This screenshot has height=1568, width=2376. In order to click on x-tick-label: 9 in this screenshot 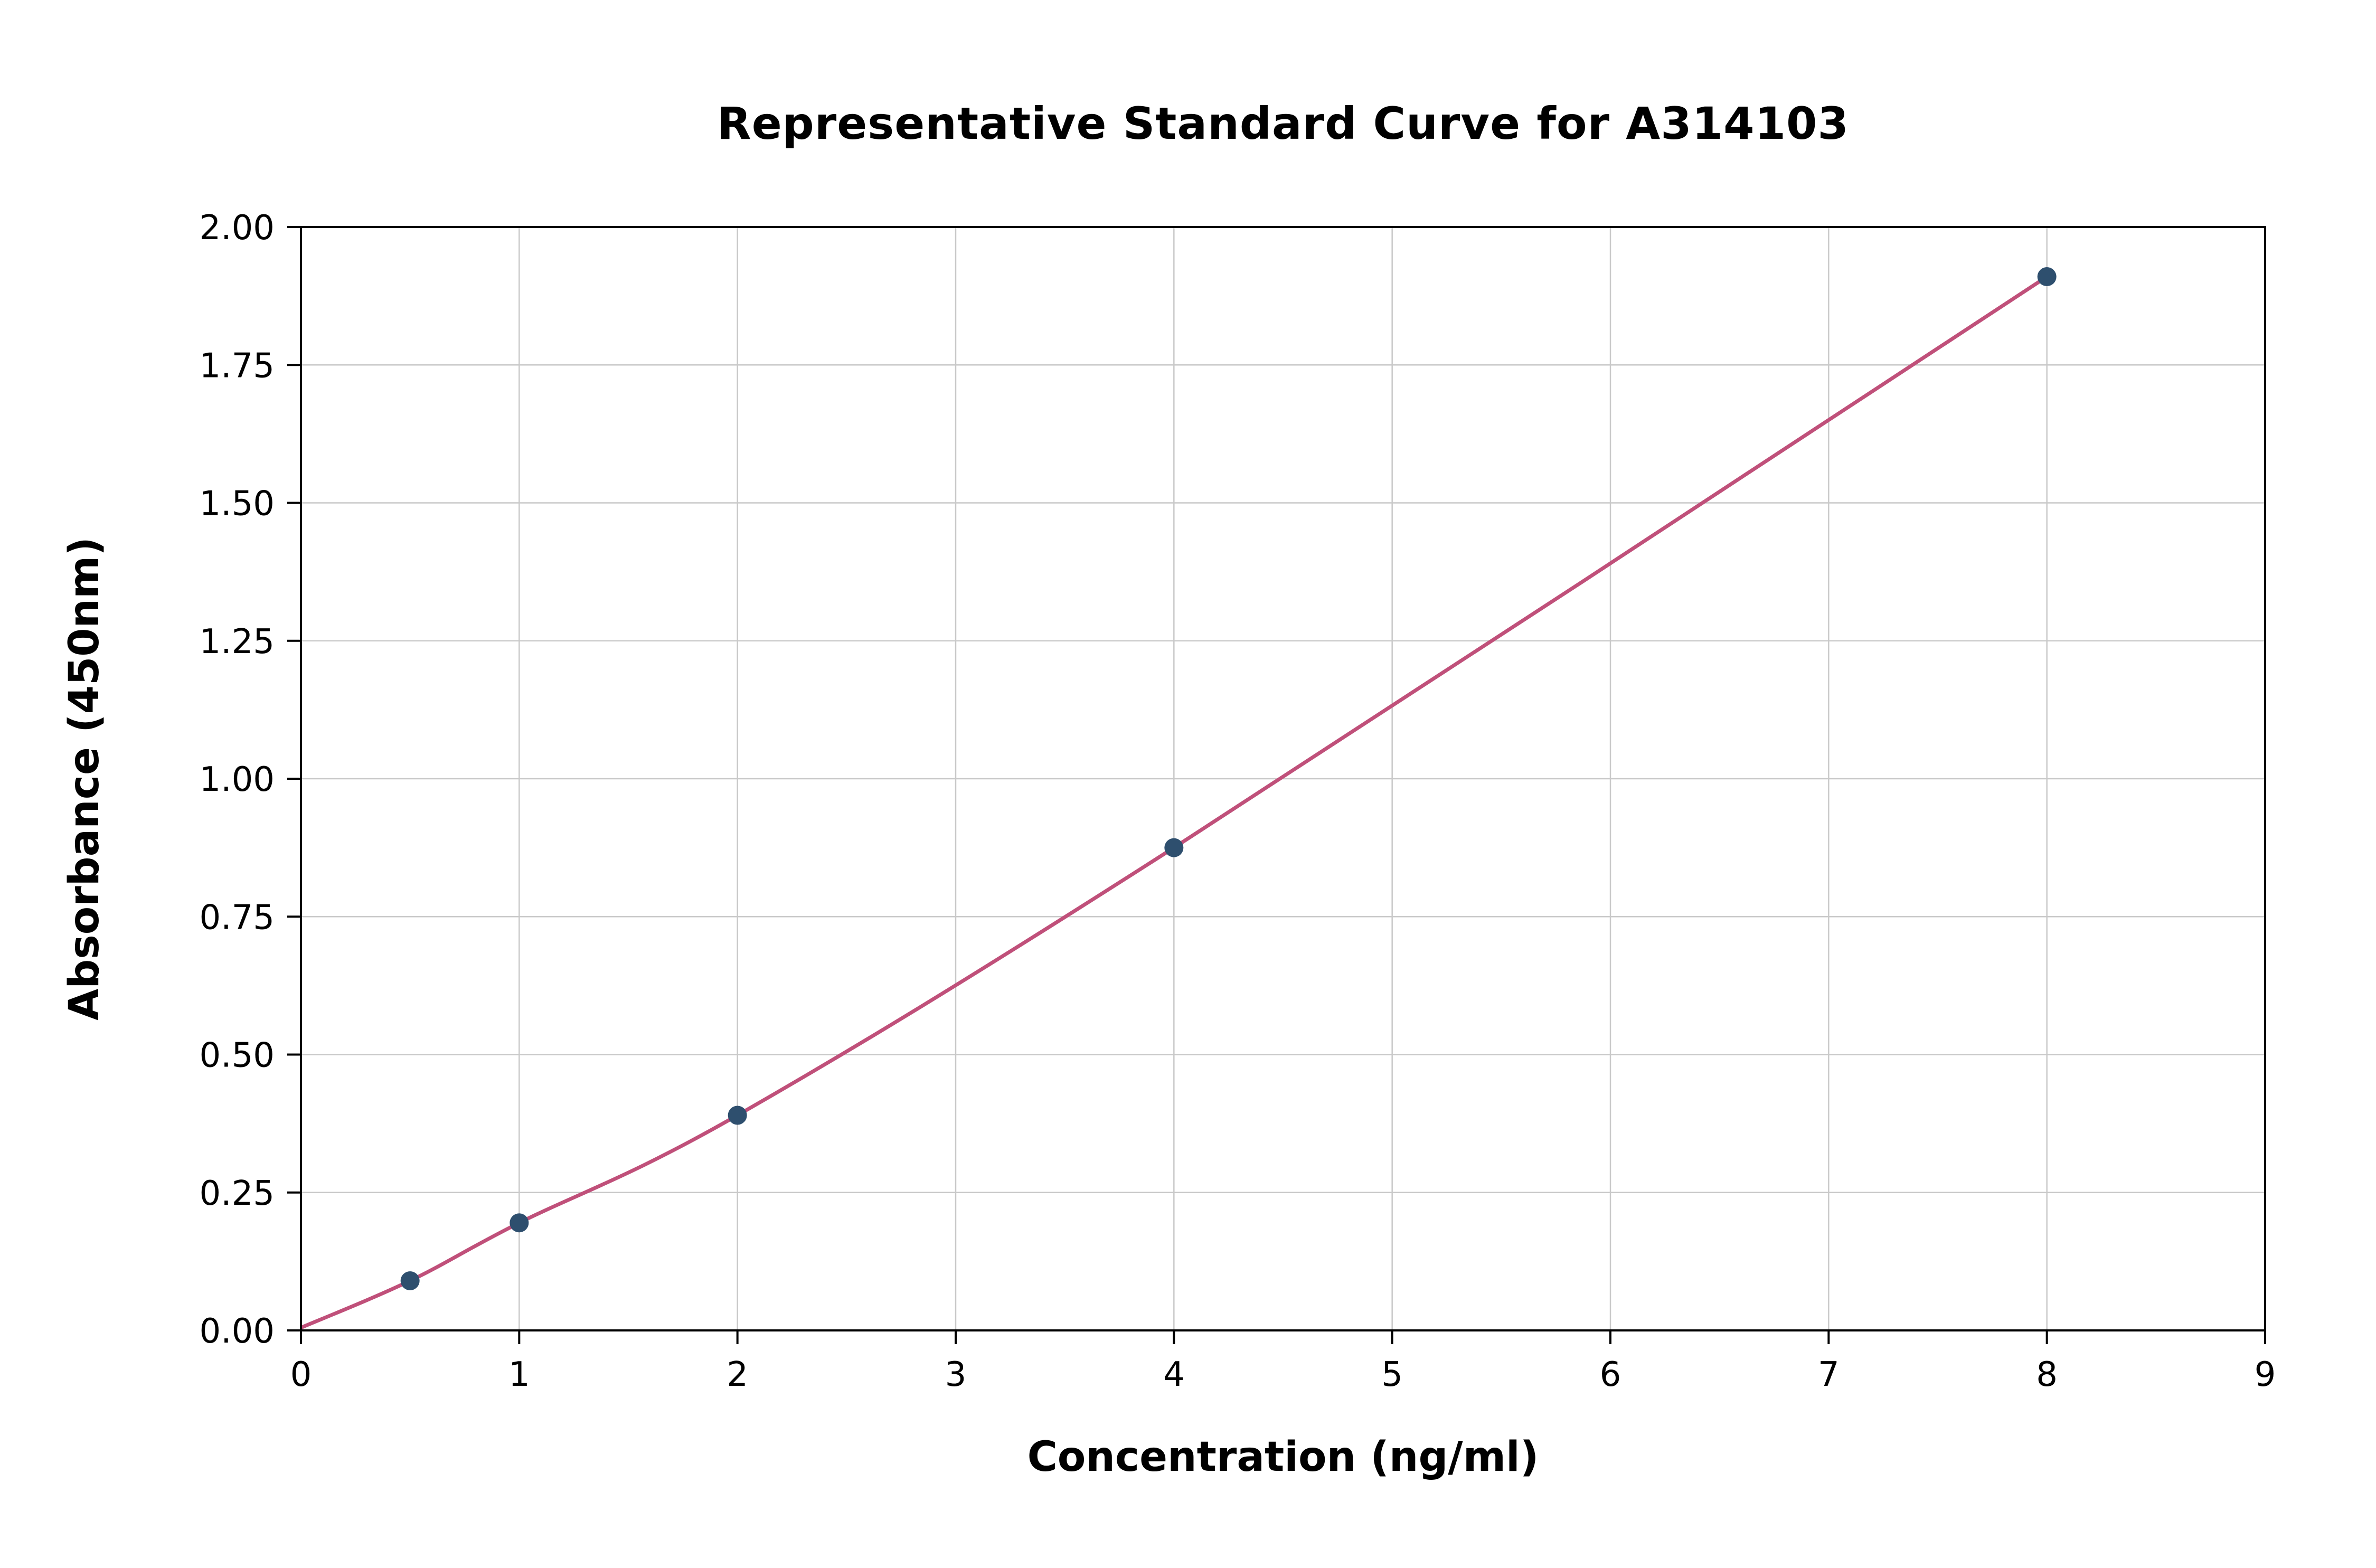, I will do `click(2265, 1374)`.